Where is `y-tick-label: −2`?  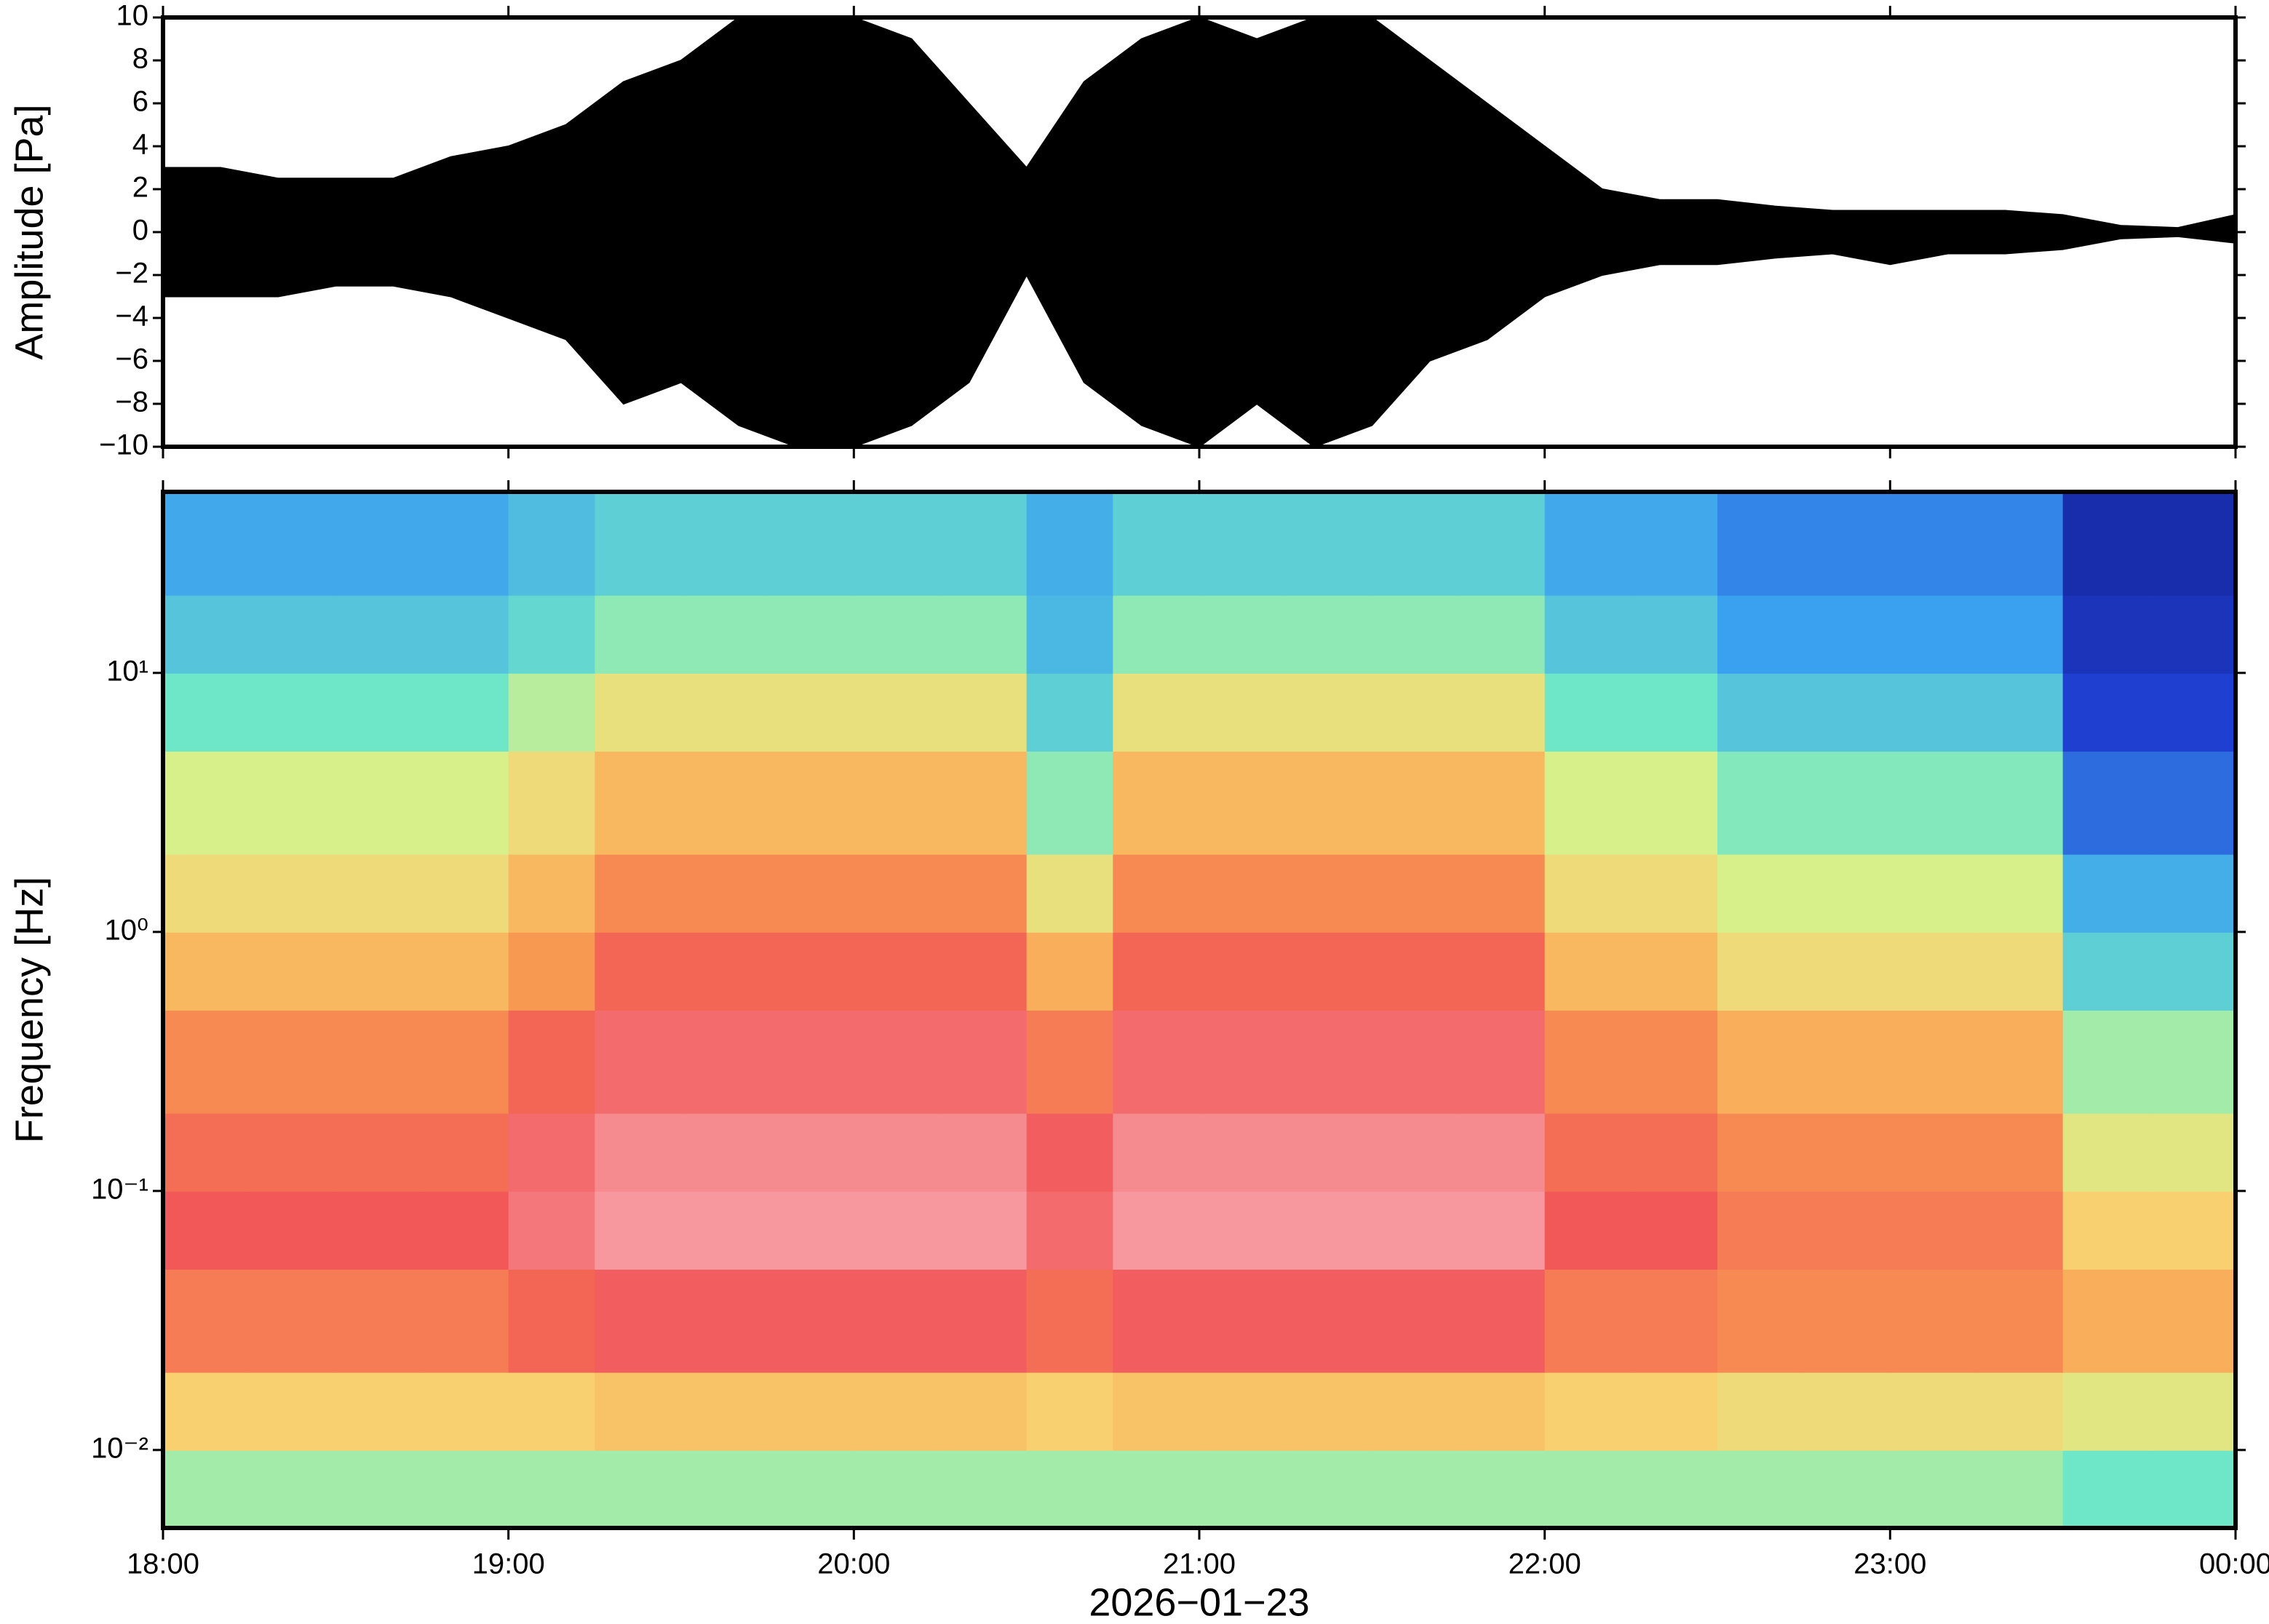
y-tick-label: −2 is located at coordinates (131, 274).